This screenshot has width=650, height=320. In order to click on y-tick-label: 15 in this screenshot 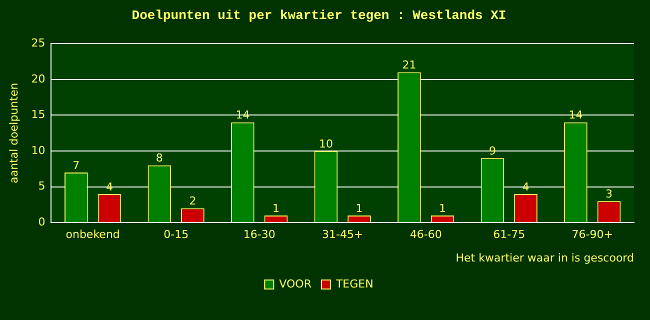, I will do `click(38, 115)`.